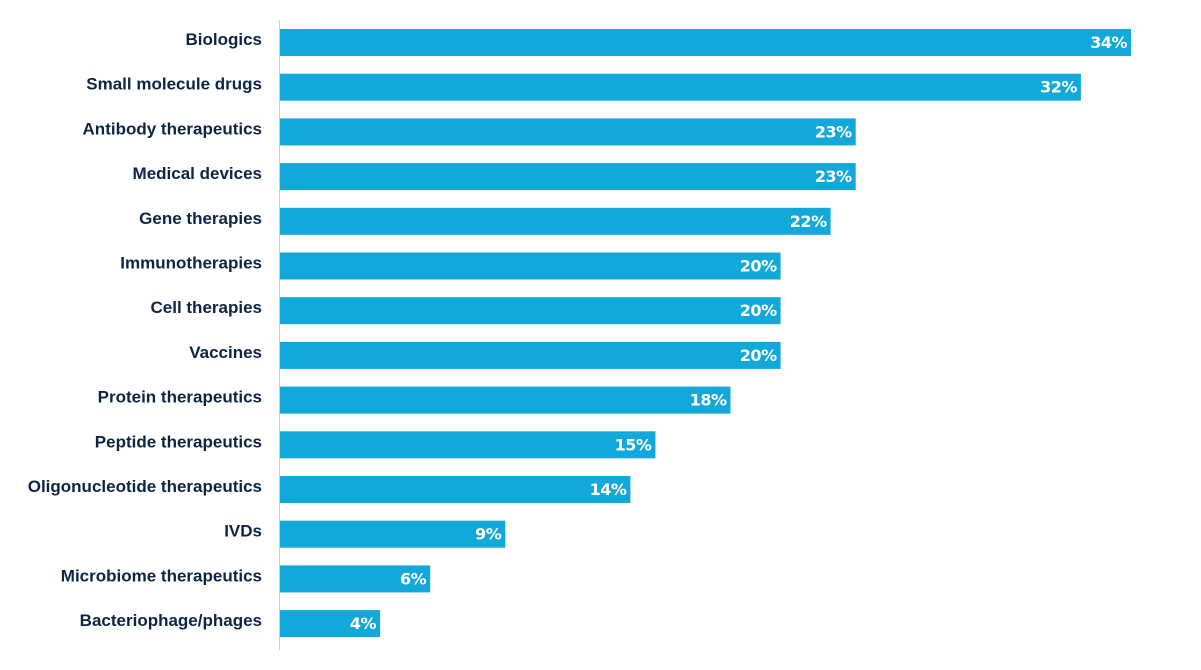 The width and height of the screenshot is (1201, 670). I want to click on value-label-8: 18%, so click(708, 400).